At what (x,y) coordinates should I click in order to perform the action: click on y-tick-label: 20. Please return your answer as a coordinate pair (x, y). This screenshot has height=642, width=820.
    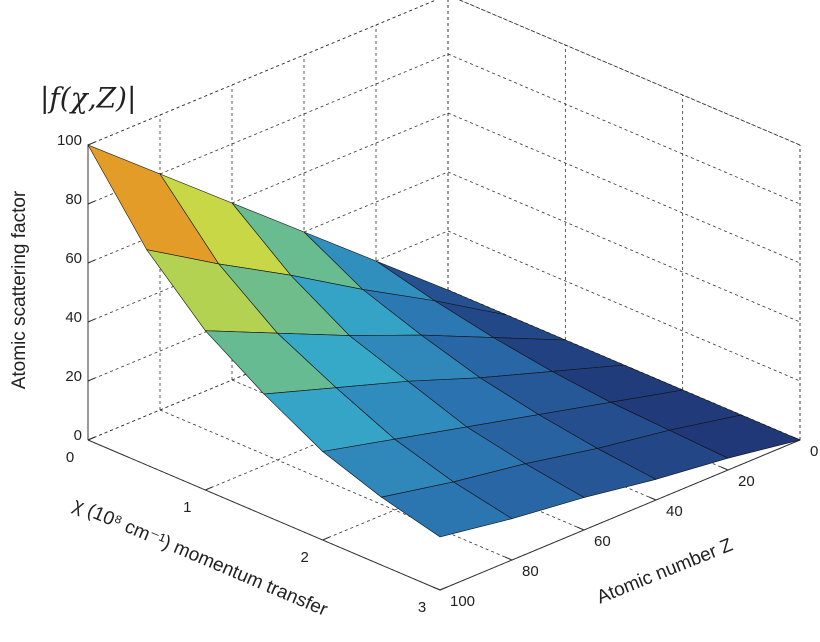
    Looking at the image, I should click on (746, 481).